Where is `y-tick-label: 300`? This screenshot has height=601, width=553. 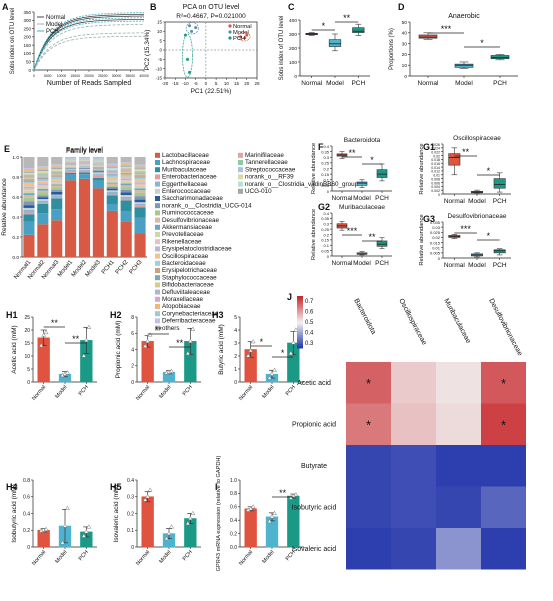
y-tick-label: 300 is located at coordinates (293, 35).